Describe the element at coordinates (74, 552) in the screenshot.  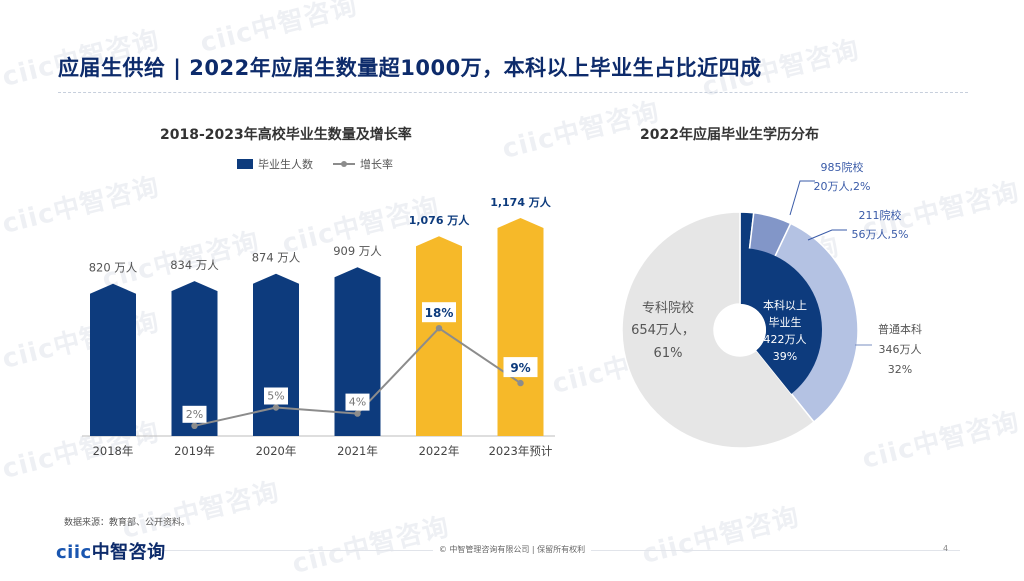
I see `logo-mark: ciic` at that location.